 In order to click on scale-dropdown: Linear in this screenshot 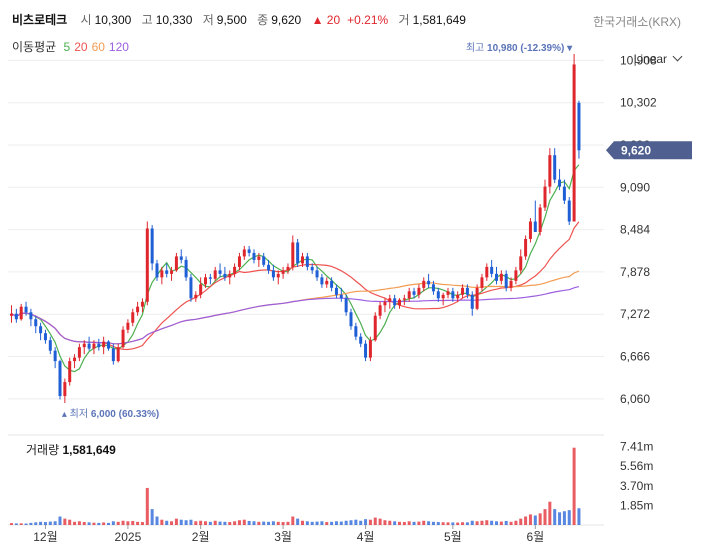, I will do `click(658, 58)`.